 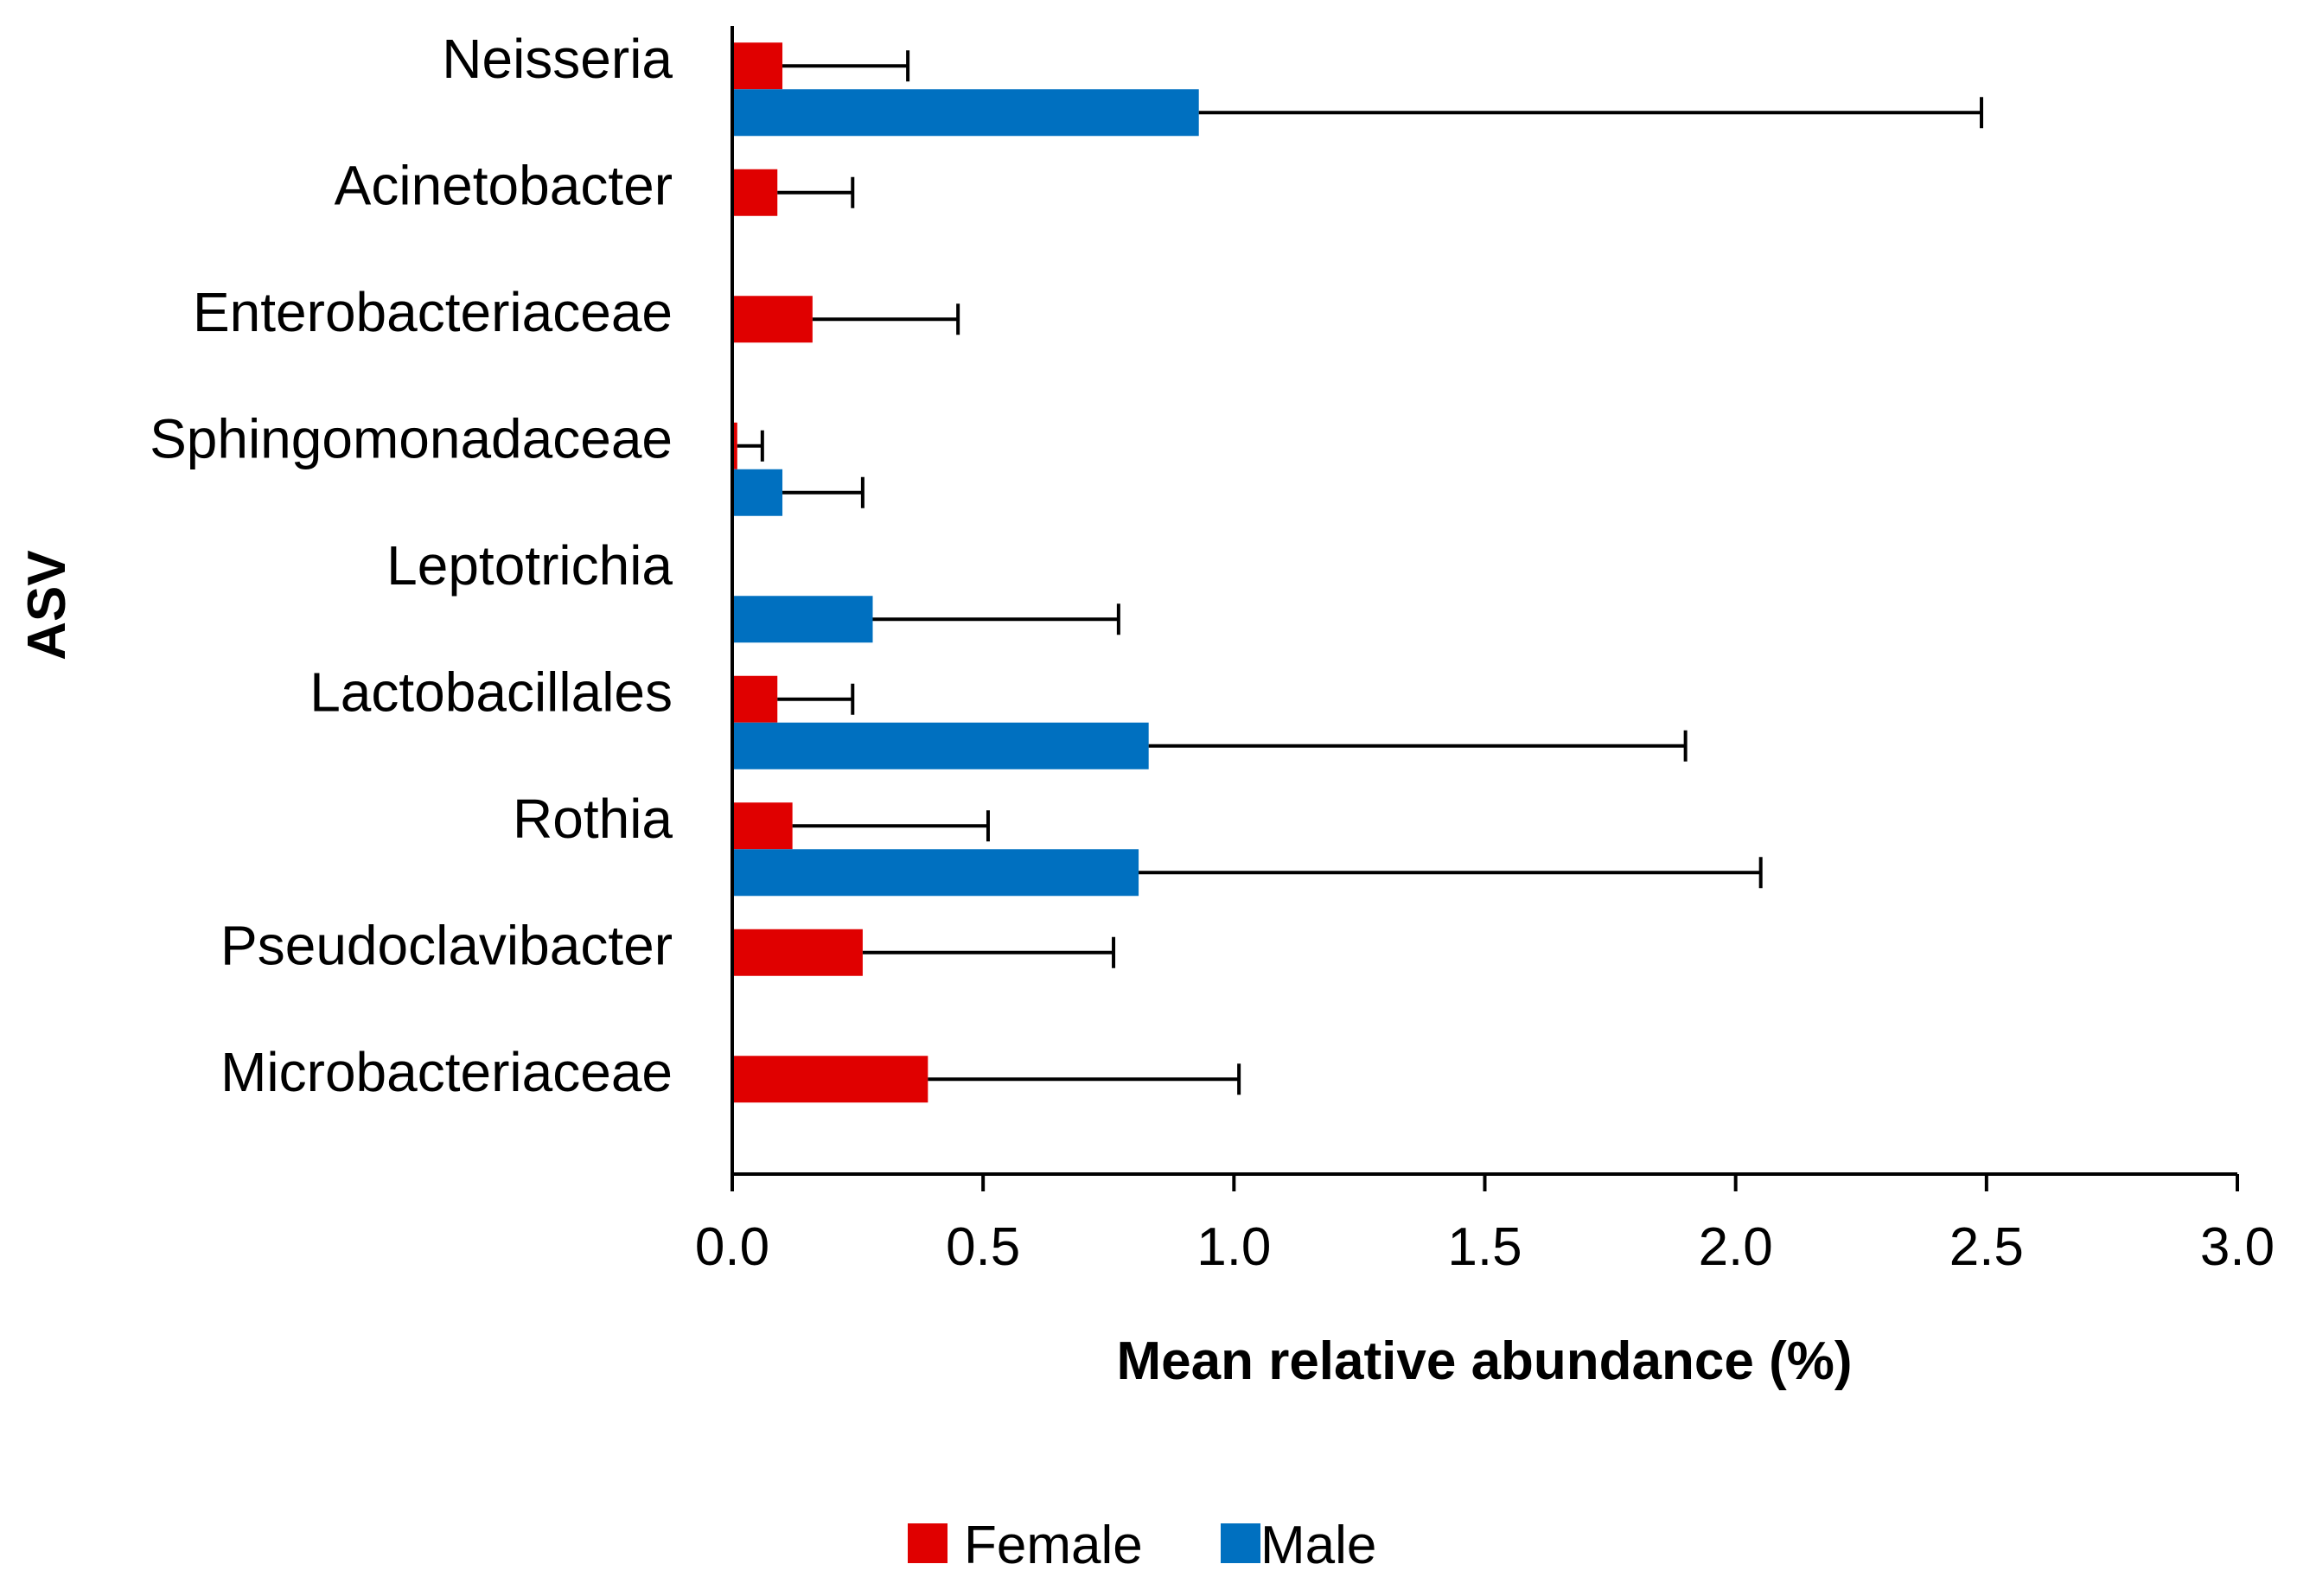 I want to click on bar-female-rothia, so click(x=762, y=826).